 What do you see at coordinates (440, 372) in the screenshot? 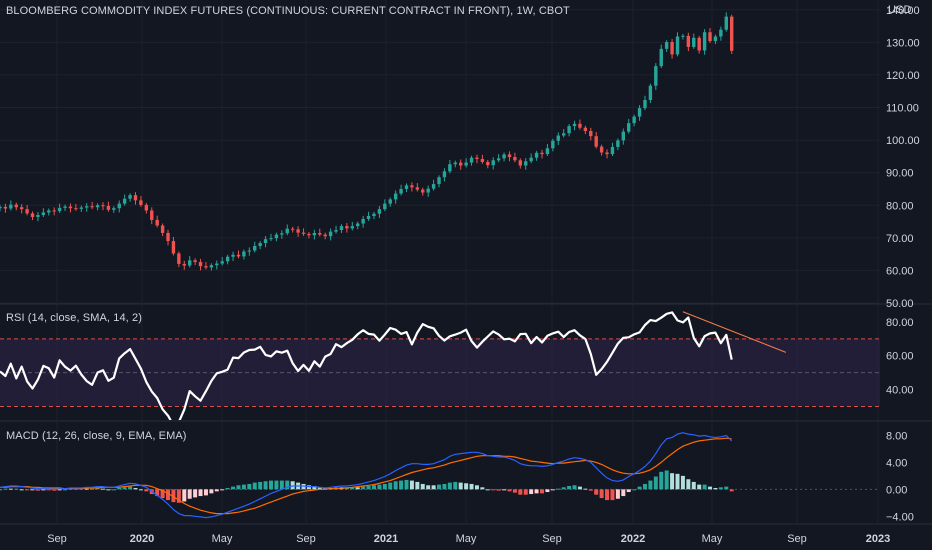
I see `rsi-band-fill` at bounding box center [440, 372].